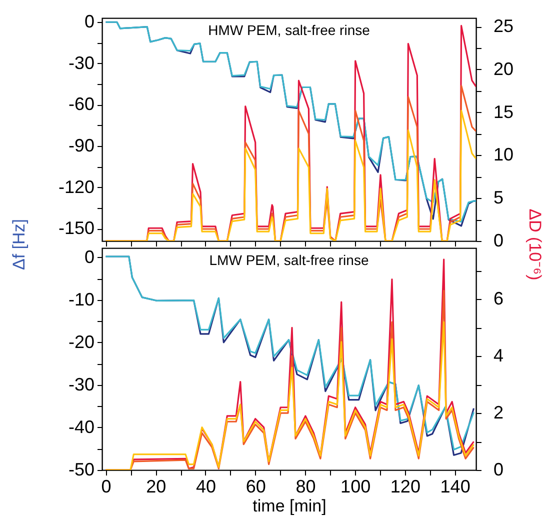  I want to click on y-tick-label: -20, so click(81, 342).